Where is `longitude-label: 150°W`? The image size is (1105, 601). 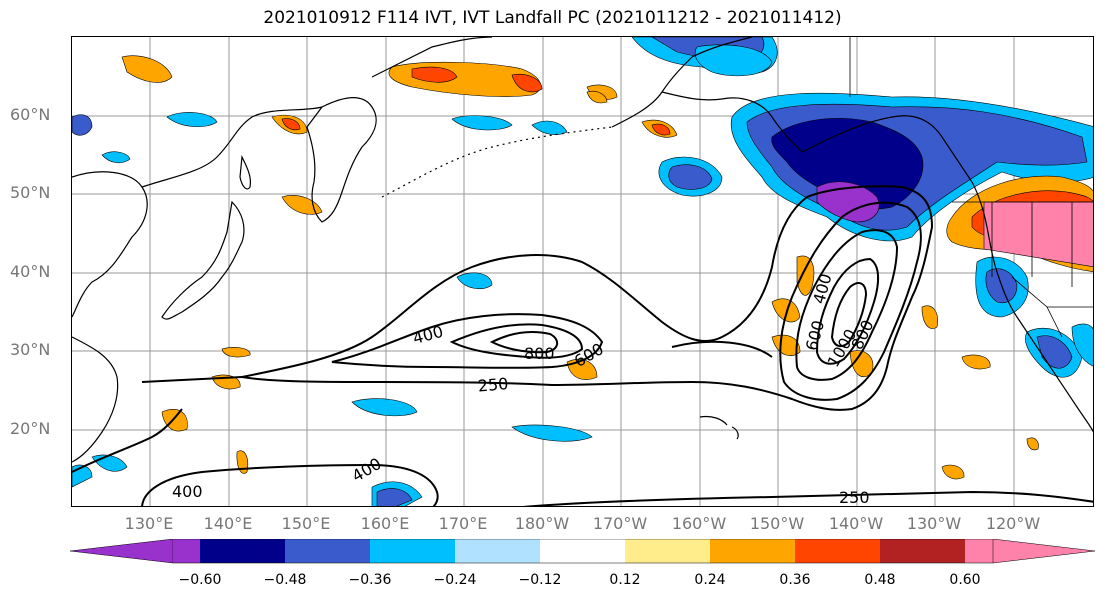 longitude-label: 150°W is located at coordinates (777, 523).